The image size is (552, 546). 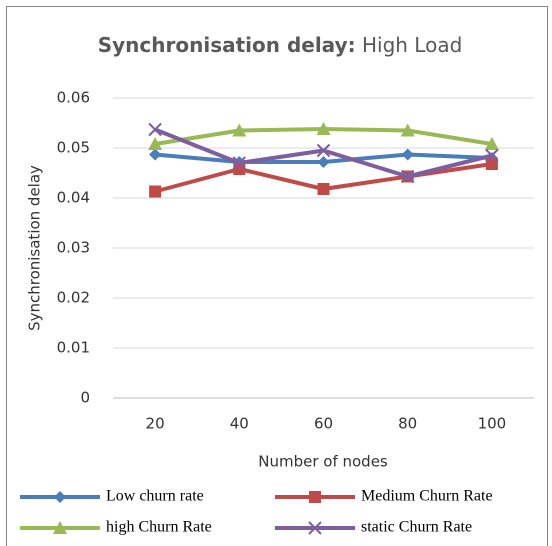 I want to click on legend-label: Medium Churn Rate, so click(x=427, y=496).